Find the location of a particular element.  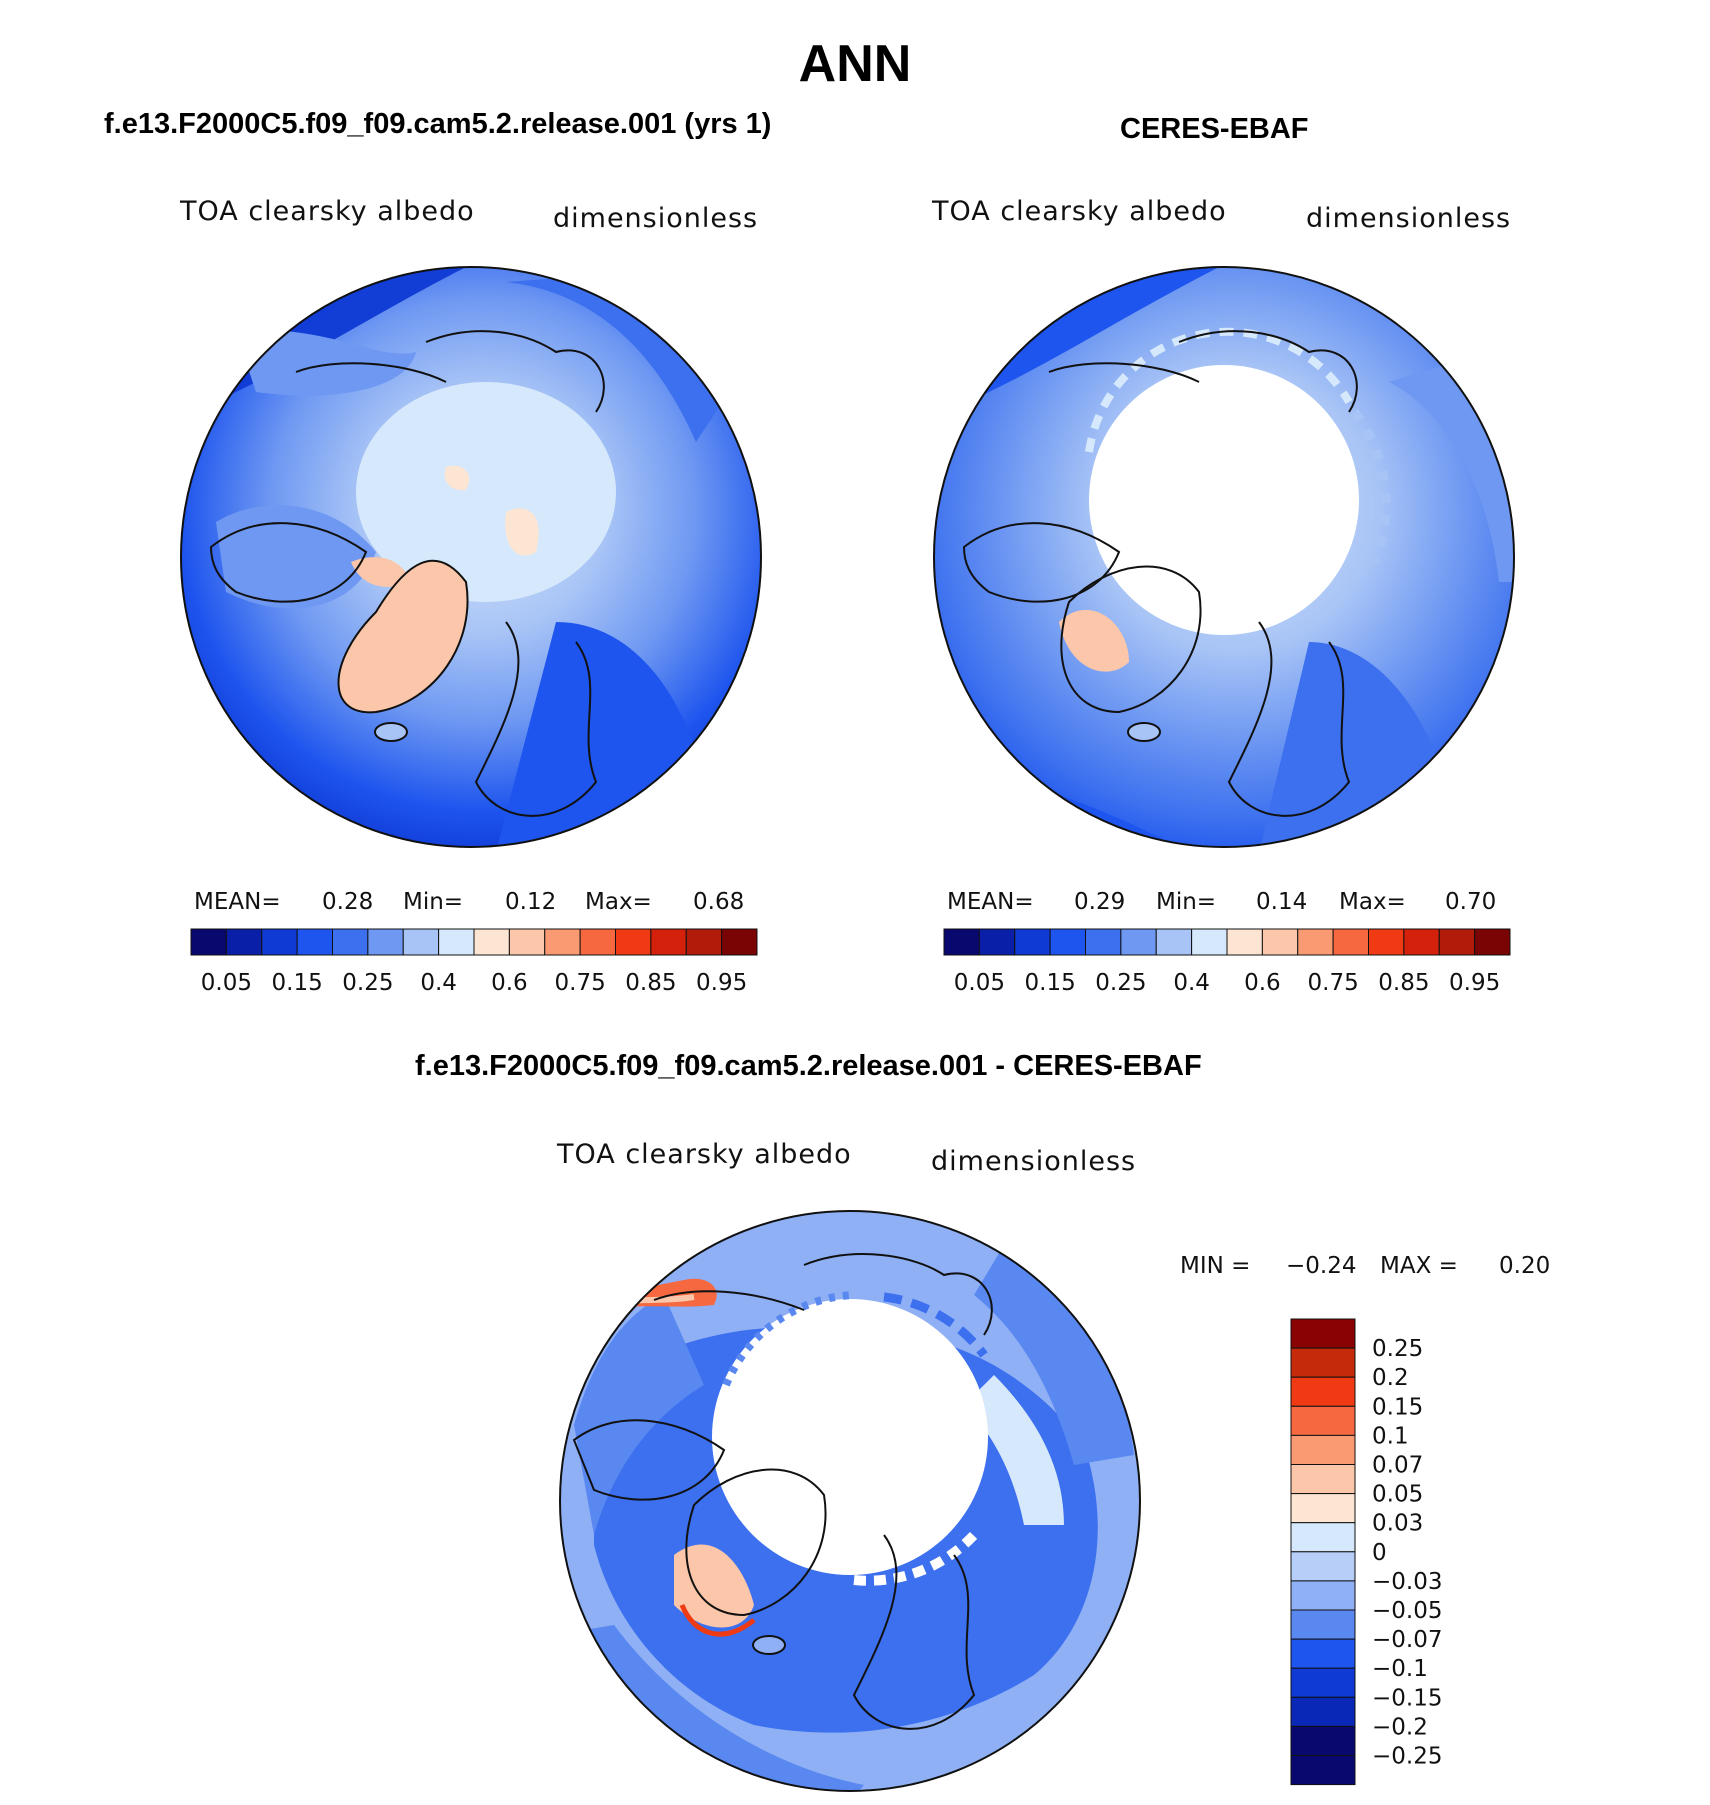

model-min-value: 0.12 is located at coordinates (531, 902).